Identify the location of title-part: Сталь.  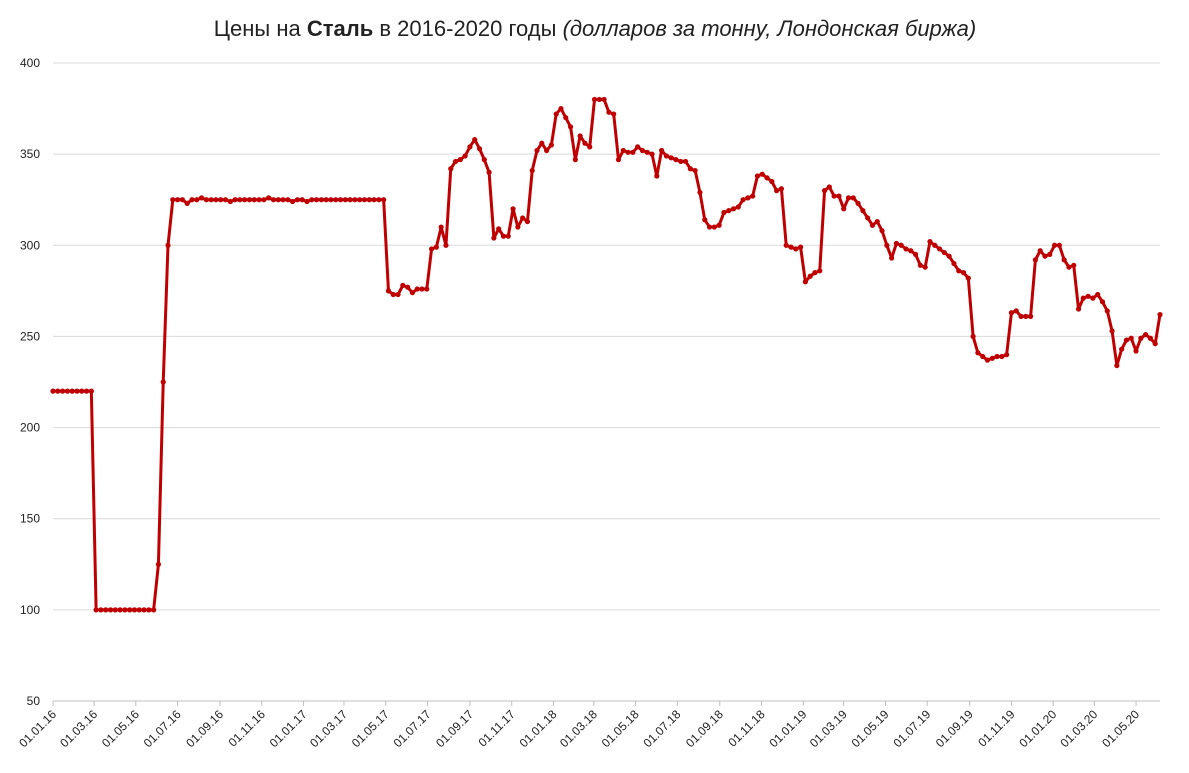
(340, 28).